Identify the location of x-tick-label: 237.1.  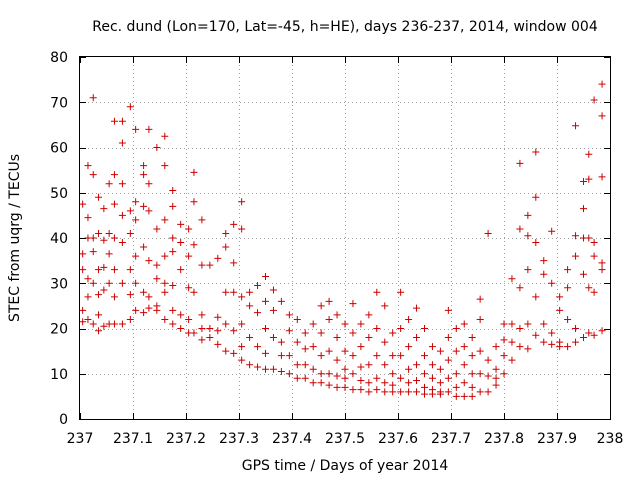
(133, 439).